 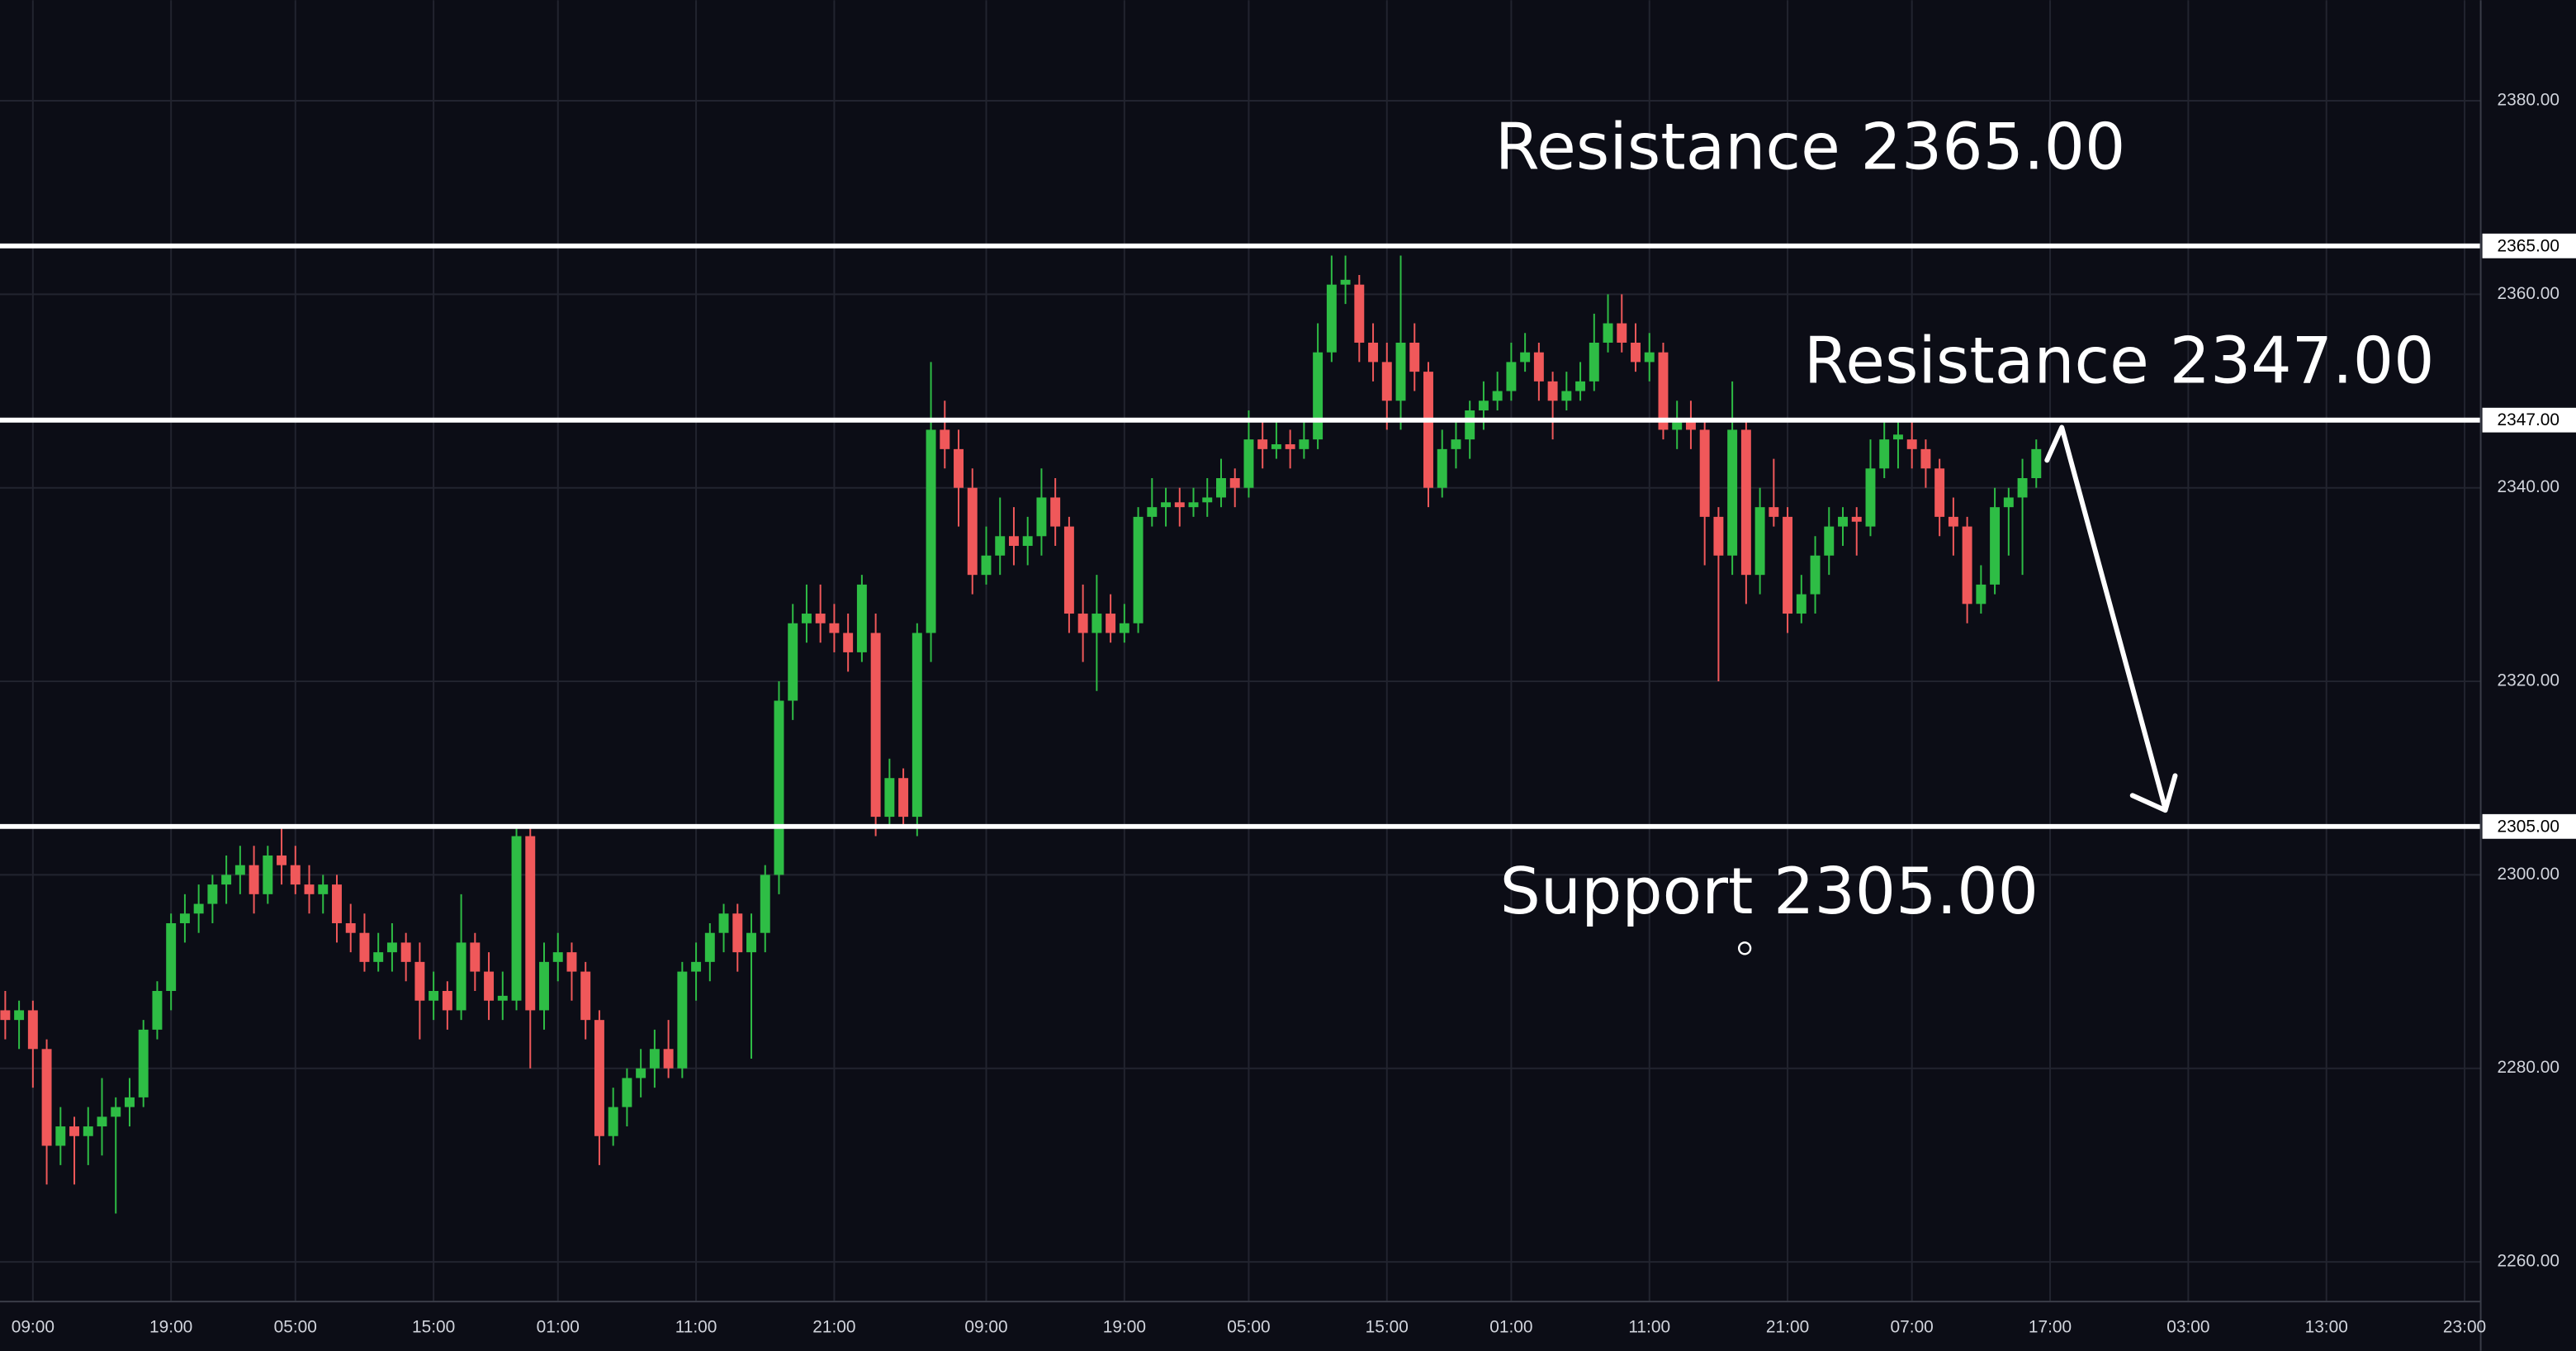 What do you see at coordinates (2528, 100) in the screenshot?
I see `y-tick-label: 2380.00` at bounding box center [2528, 100].